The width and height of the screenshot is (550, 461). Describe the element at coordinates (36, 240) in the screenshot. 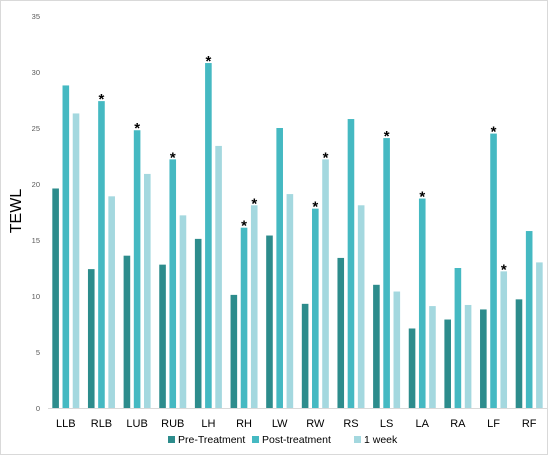

I see `y-tick-label: 15` at that location.